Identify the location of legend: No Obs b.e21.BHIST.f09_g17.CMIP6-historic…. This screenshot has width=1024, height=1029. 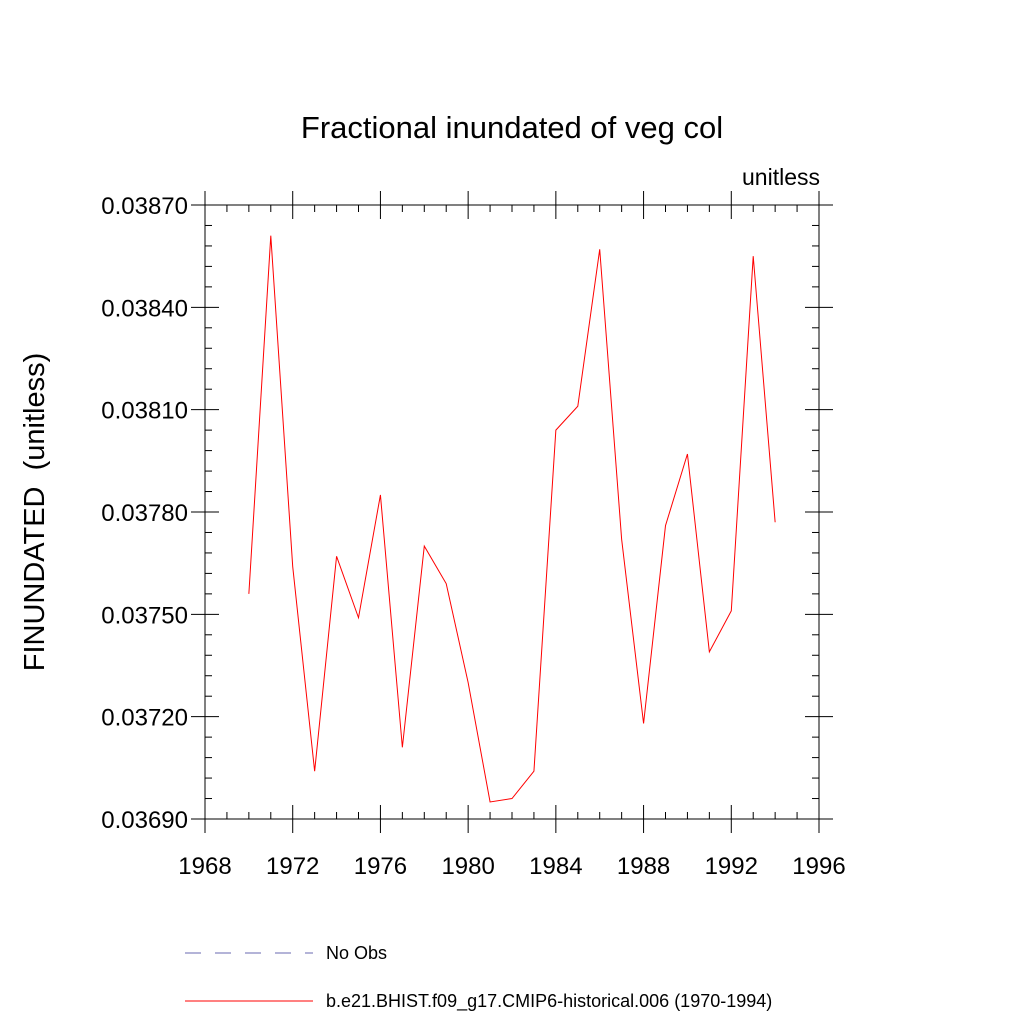
(478, 977).